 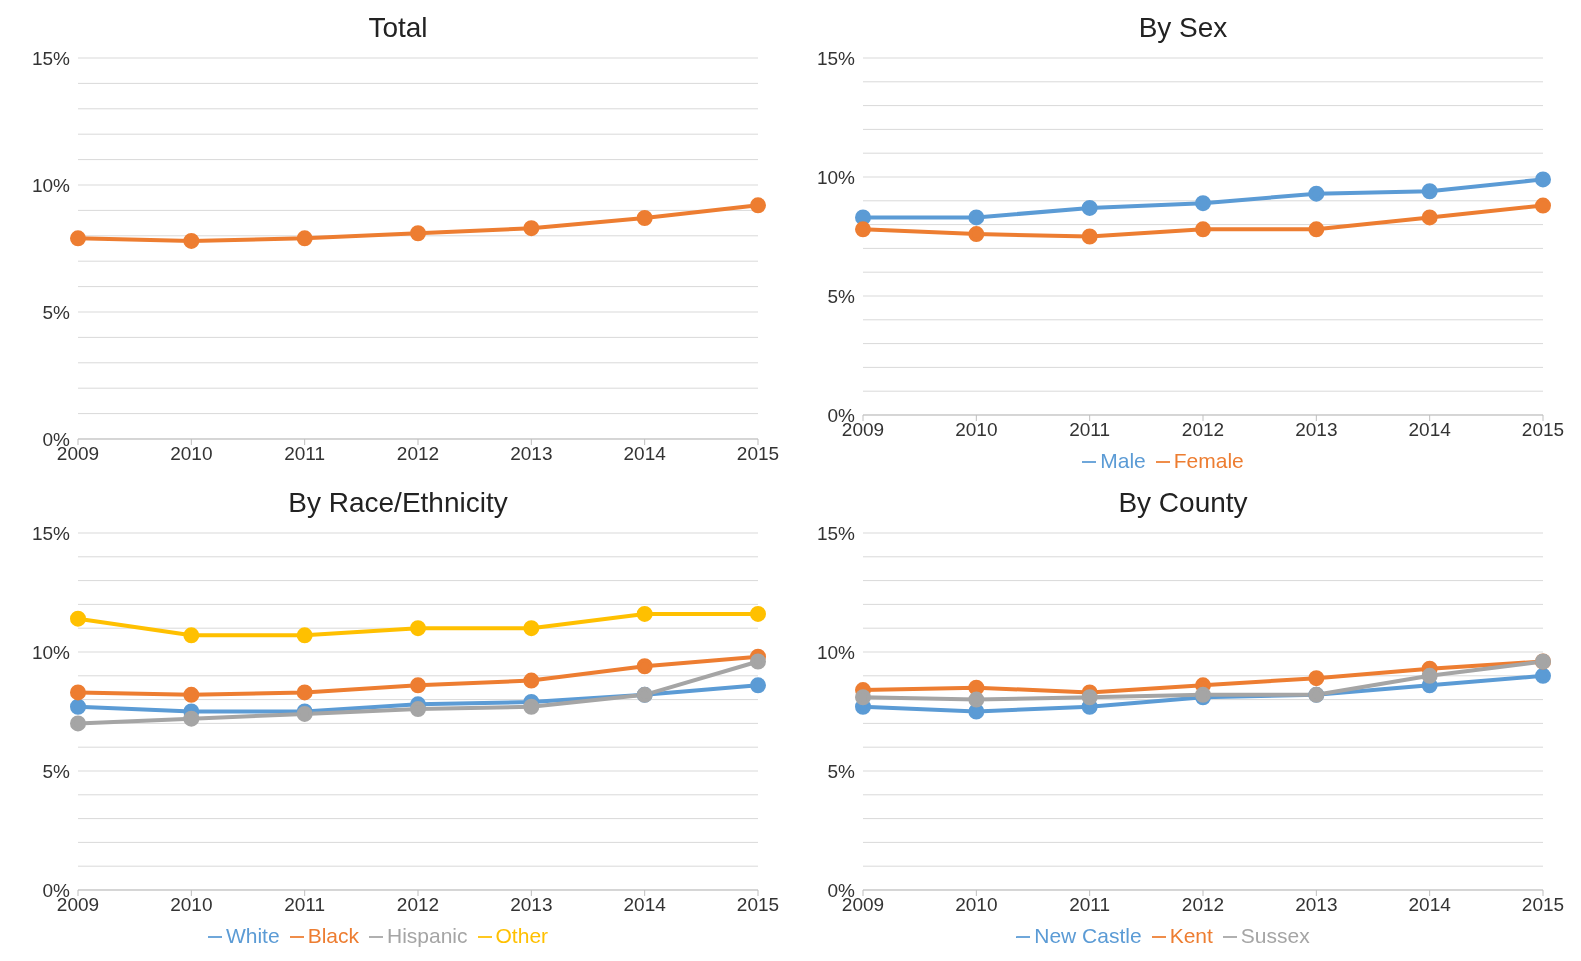 What do you see at coordinates (522, 935) in the screenshot?
I see `legend-label: Other` at bounding box center [522, 935].